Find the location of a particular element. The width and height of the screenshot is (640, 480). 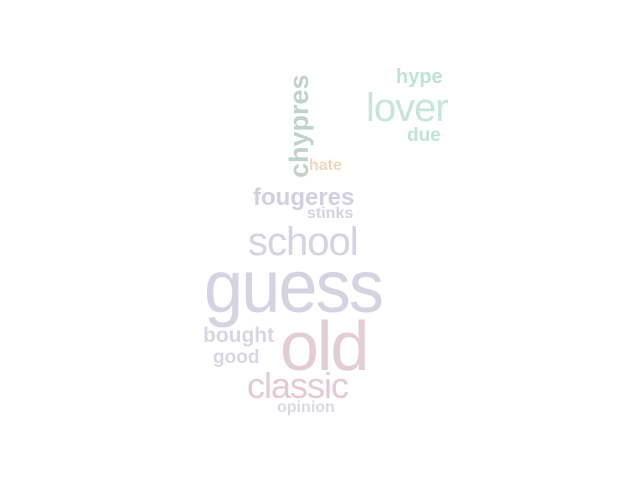

word-good: good is located at coordinates (236, 357).